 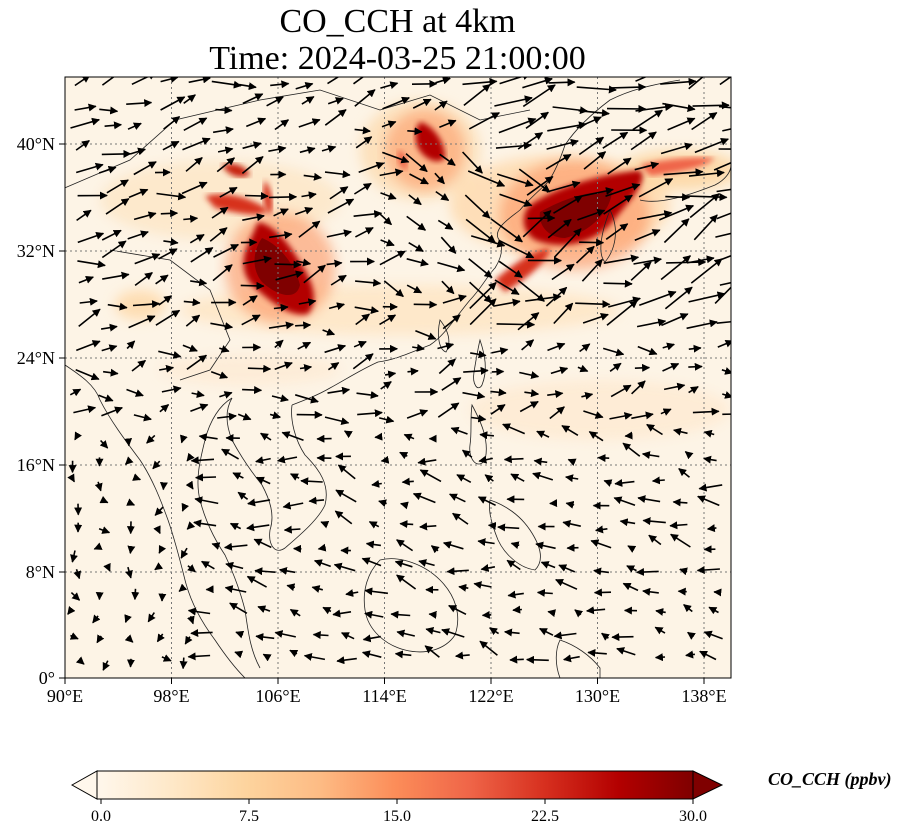 What do you see at coordinates (395, 785) in the screenshot?
I see `colorbar-gradient` at bounding box center [395, 785].